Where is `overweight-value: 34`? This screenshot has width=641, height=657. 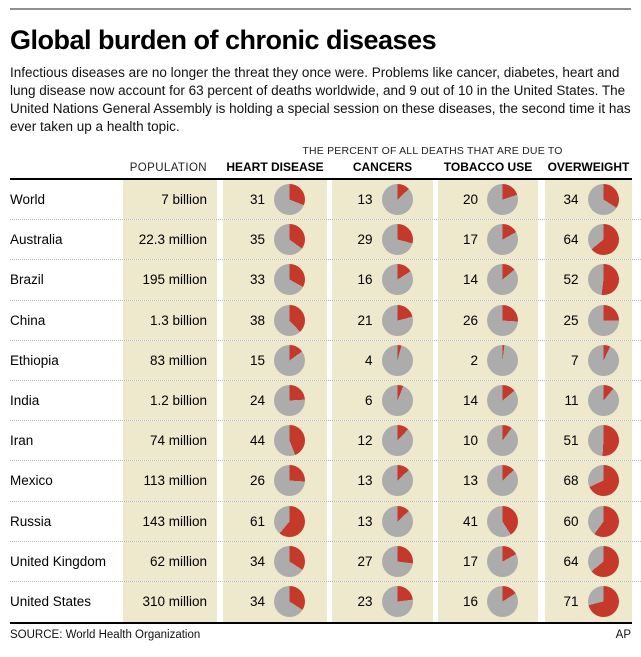
overweight-value: 34 is located at coordinates (571, 200).